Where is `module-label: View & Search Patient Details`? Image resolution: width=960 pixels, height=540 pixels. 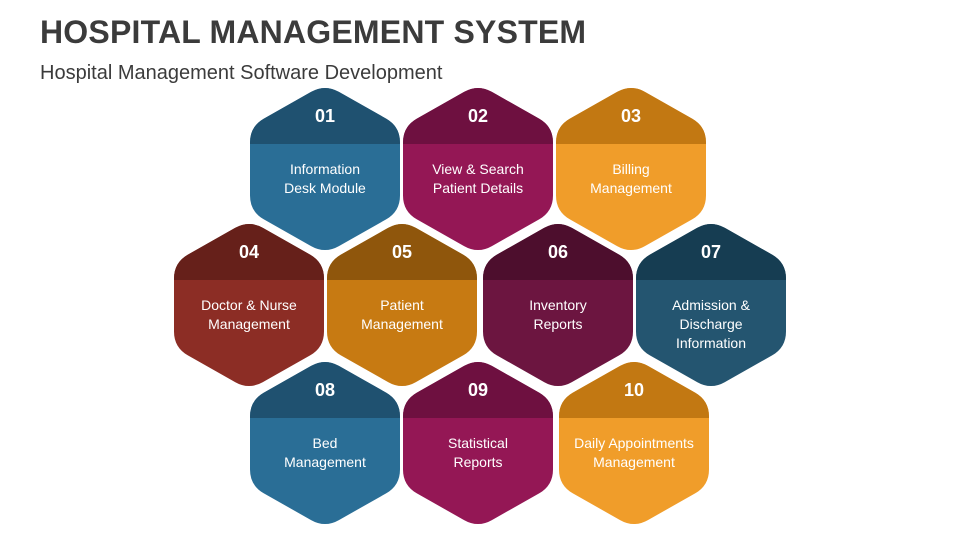
module-label: View & Search Patient Details is located at coordinates (478, 178).